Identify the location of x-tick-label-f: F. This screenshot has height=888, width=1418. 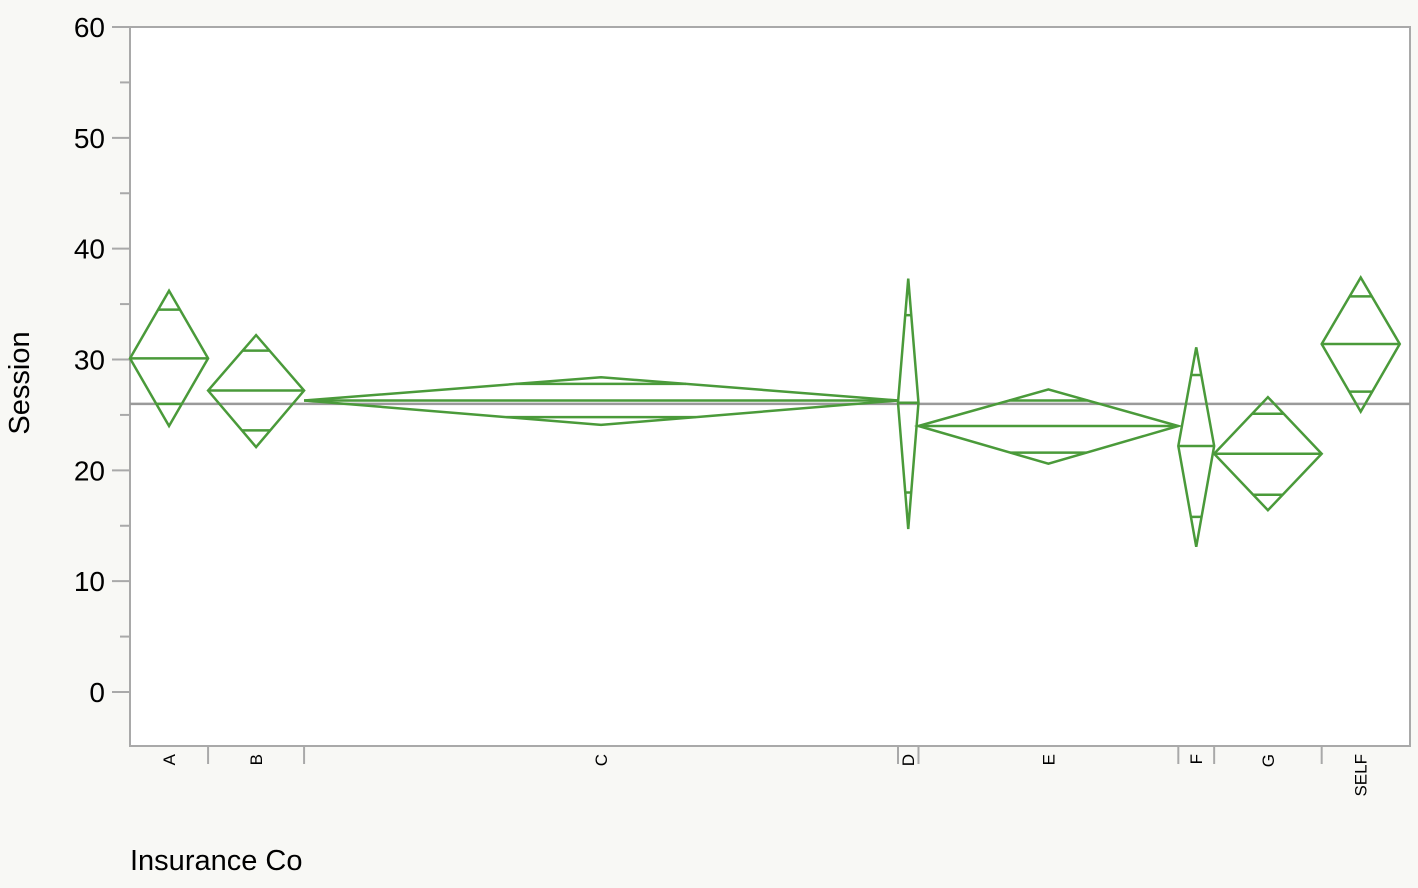
(1196, 759).